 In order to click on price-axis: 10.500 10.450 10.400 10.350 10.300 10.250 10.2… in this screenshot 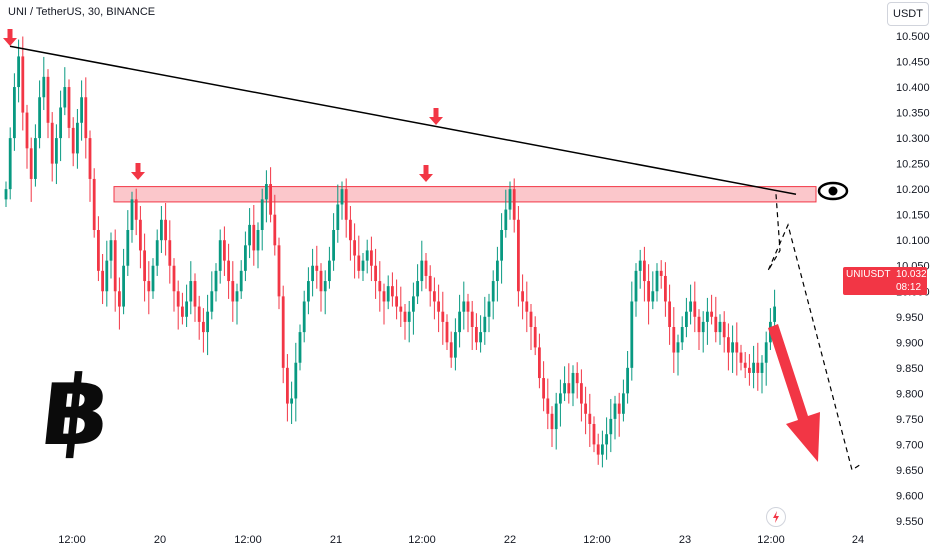, I will do `click(913, 279)`.